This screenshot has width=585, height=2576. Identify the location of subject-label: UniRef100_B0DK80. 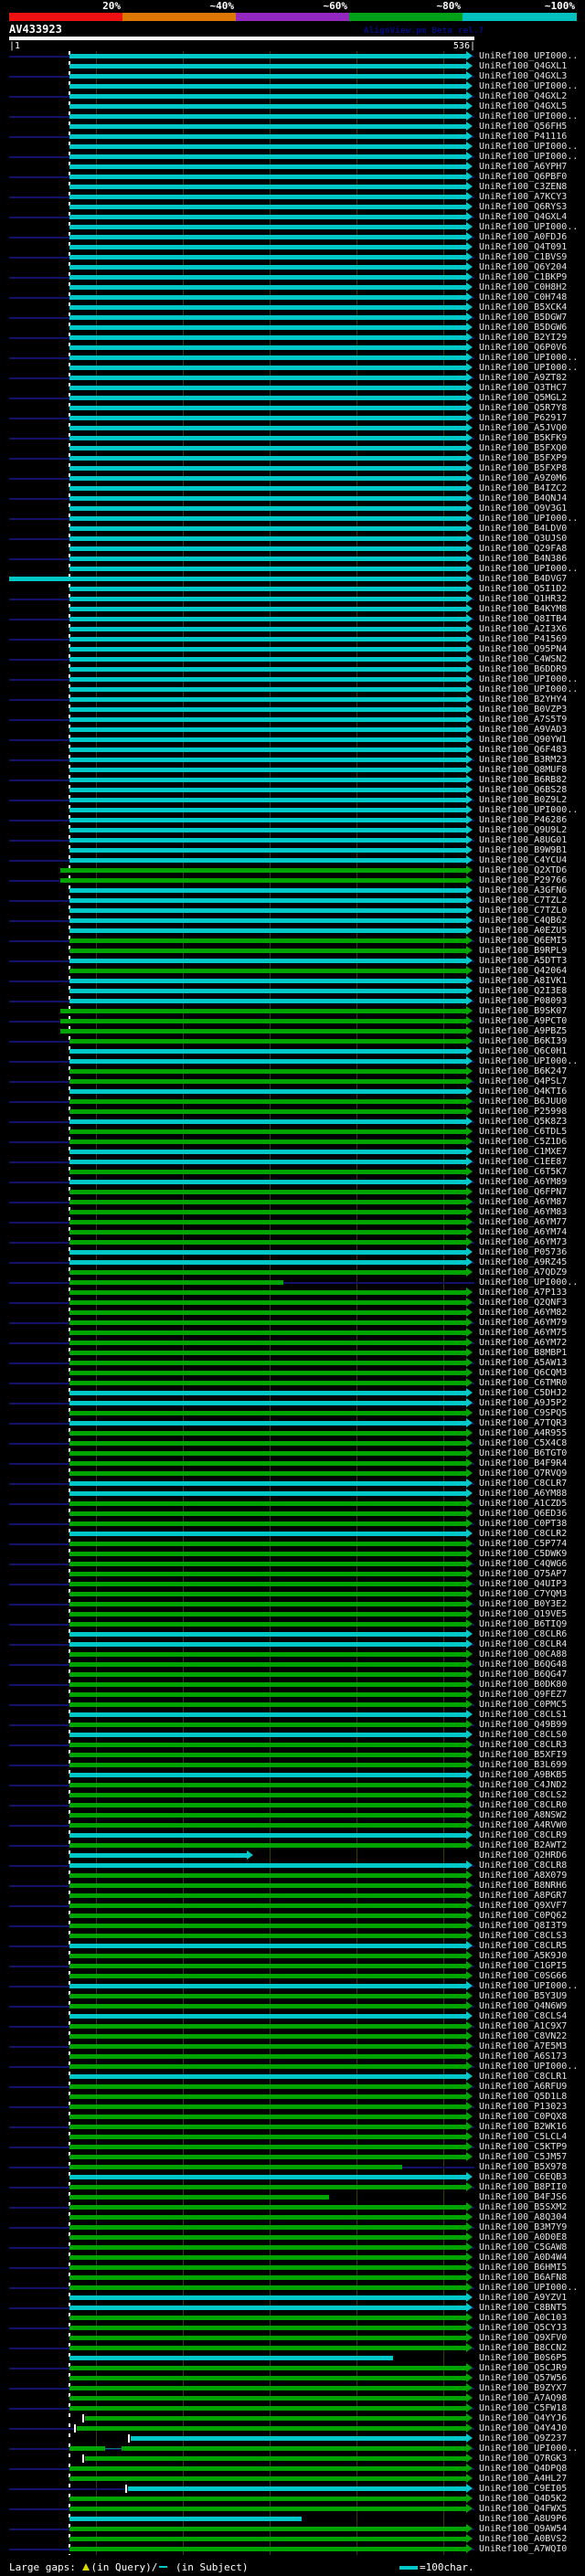
(523, 1685).